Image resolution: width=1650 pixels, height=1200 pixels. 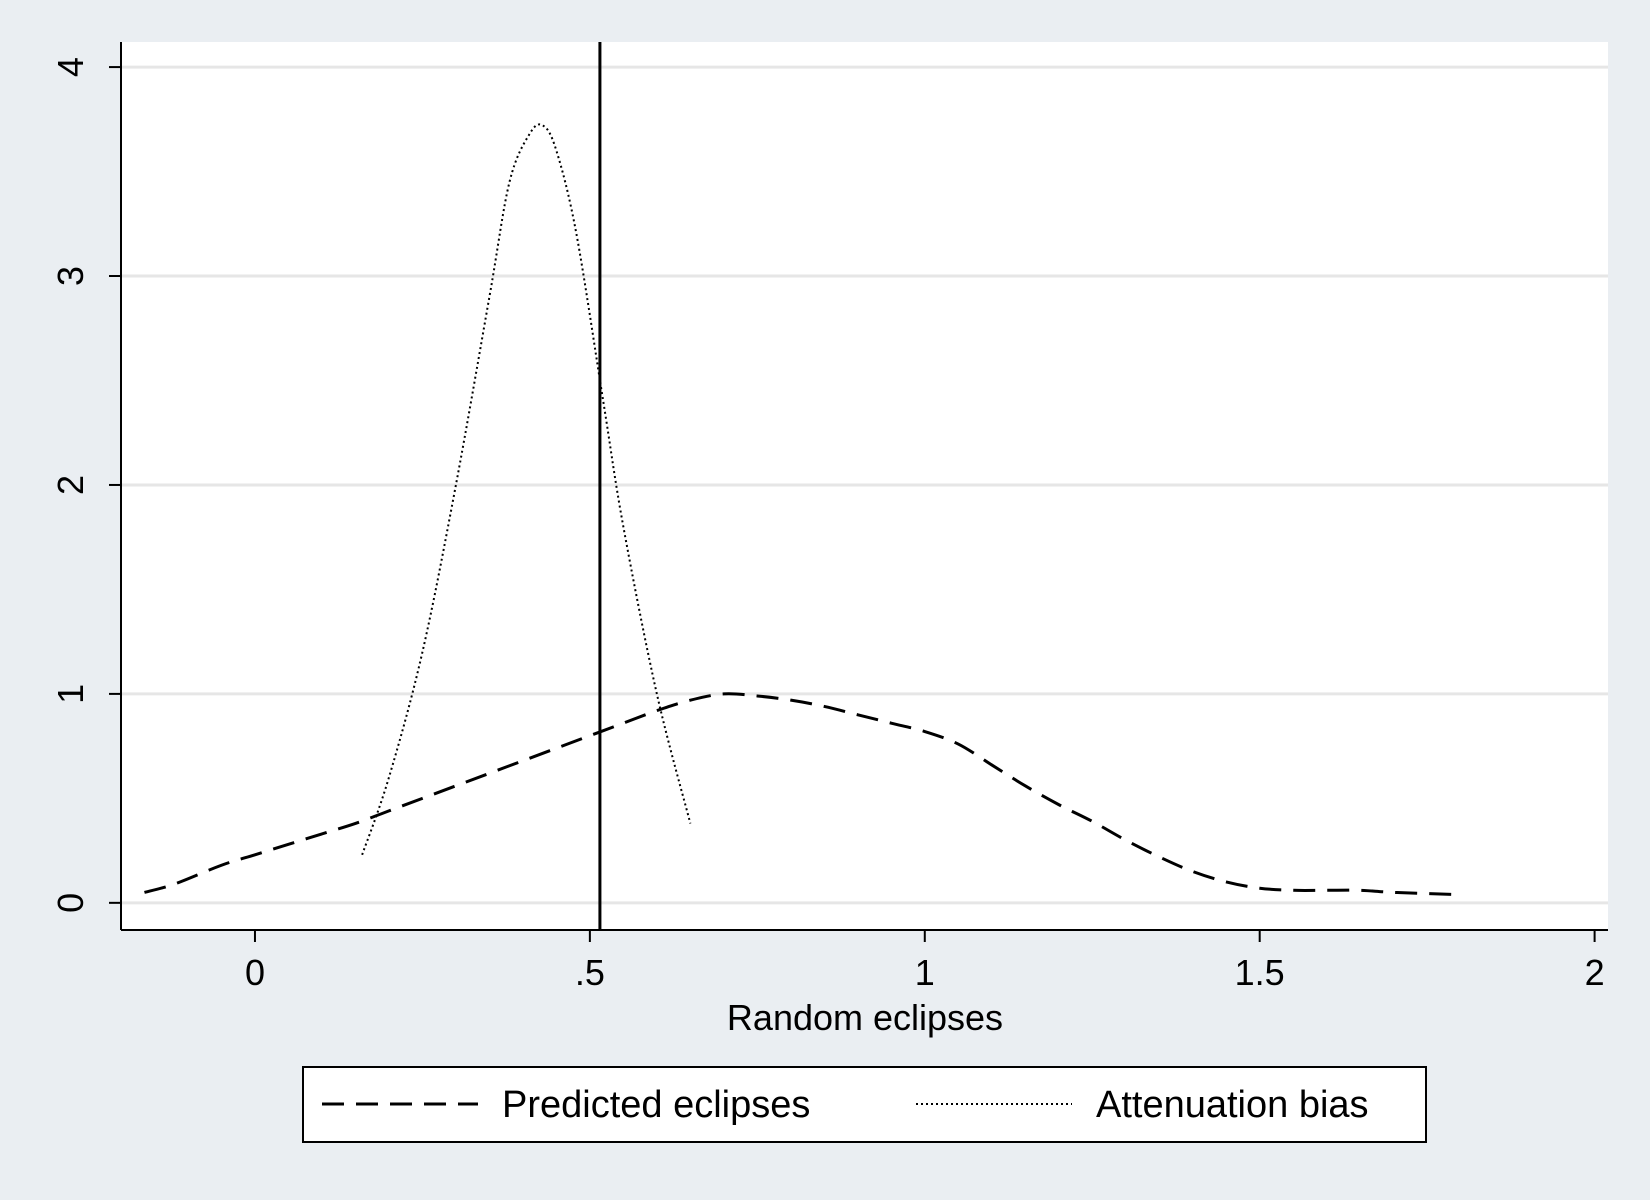 I want to click on y-tick-label-0: 0, so click(x=70, y=903).